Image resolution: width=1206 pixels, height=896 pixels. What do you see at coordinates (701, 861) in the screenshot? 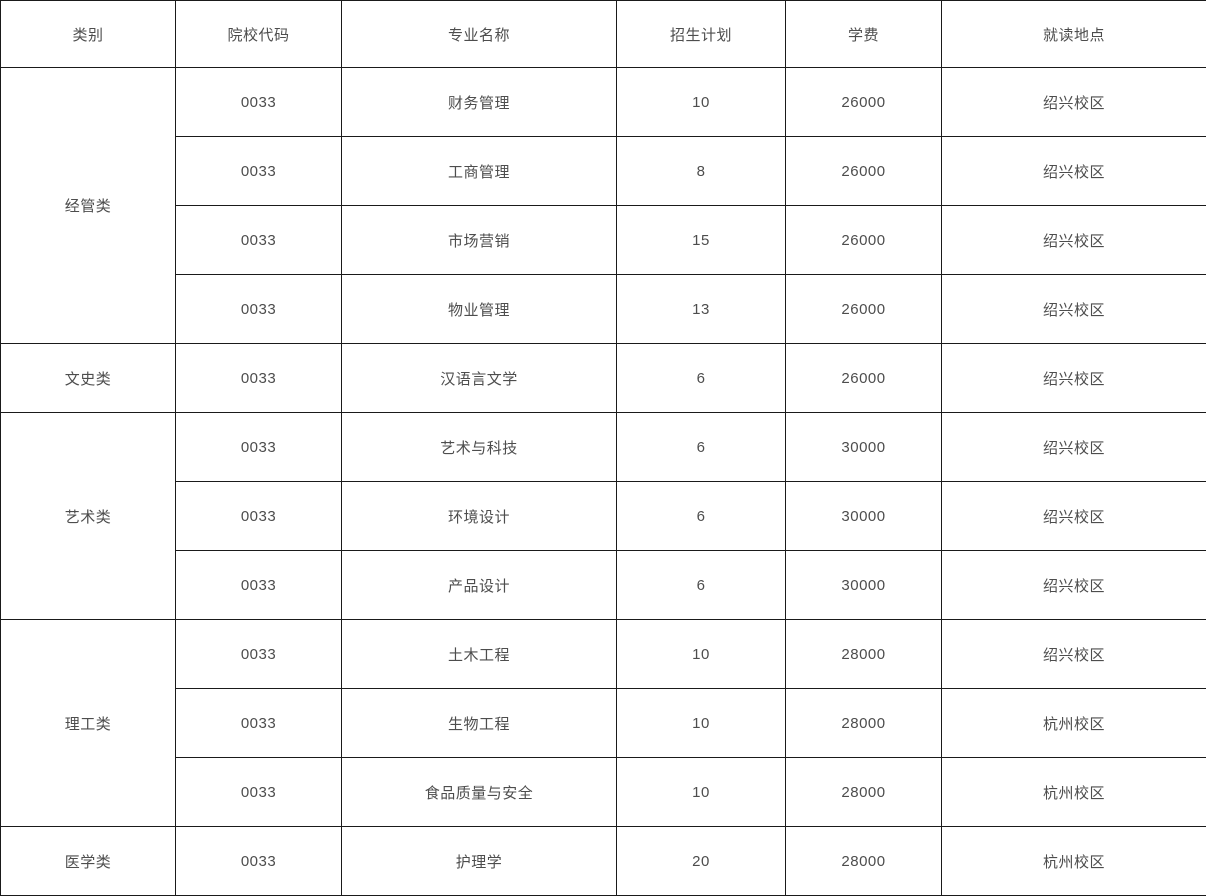
I see `cell-enrollment-plan: 20` at bounding box center [701, 861].